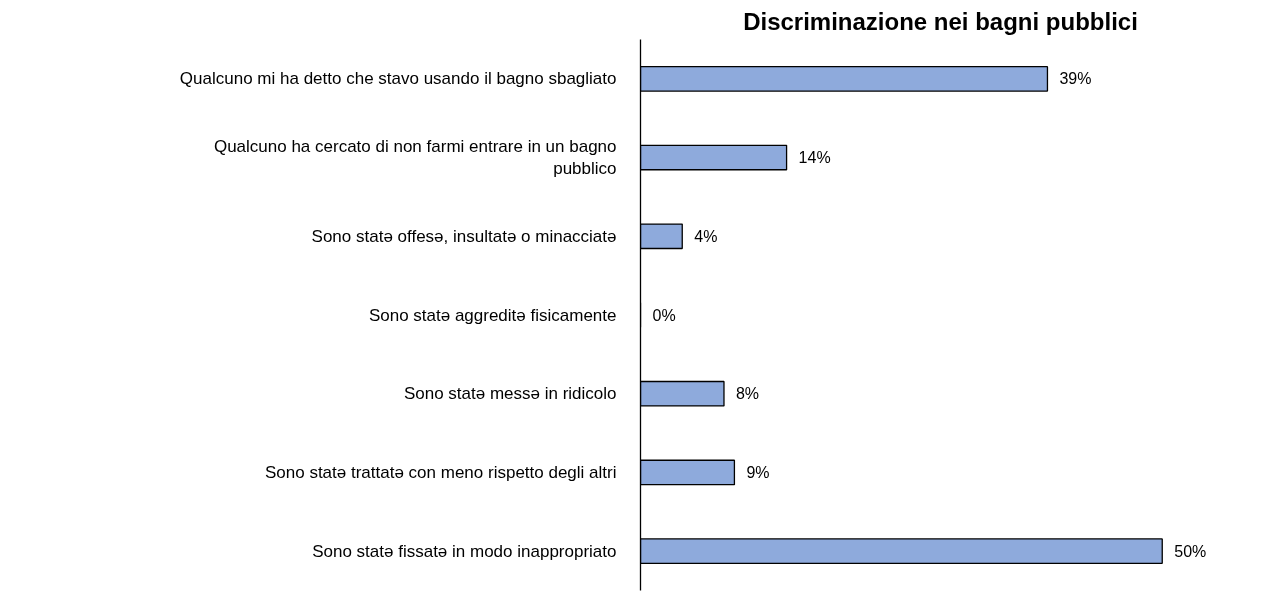 The image size is (1284, 612). I want to click on data-label: 9%, so click(758, 472).